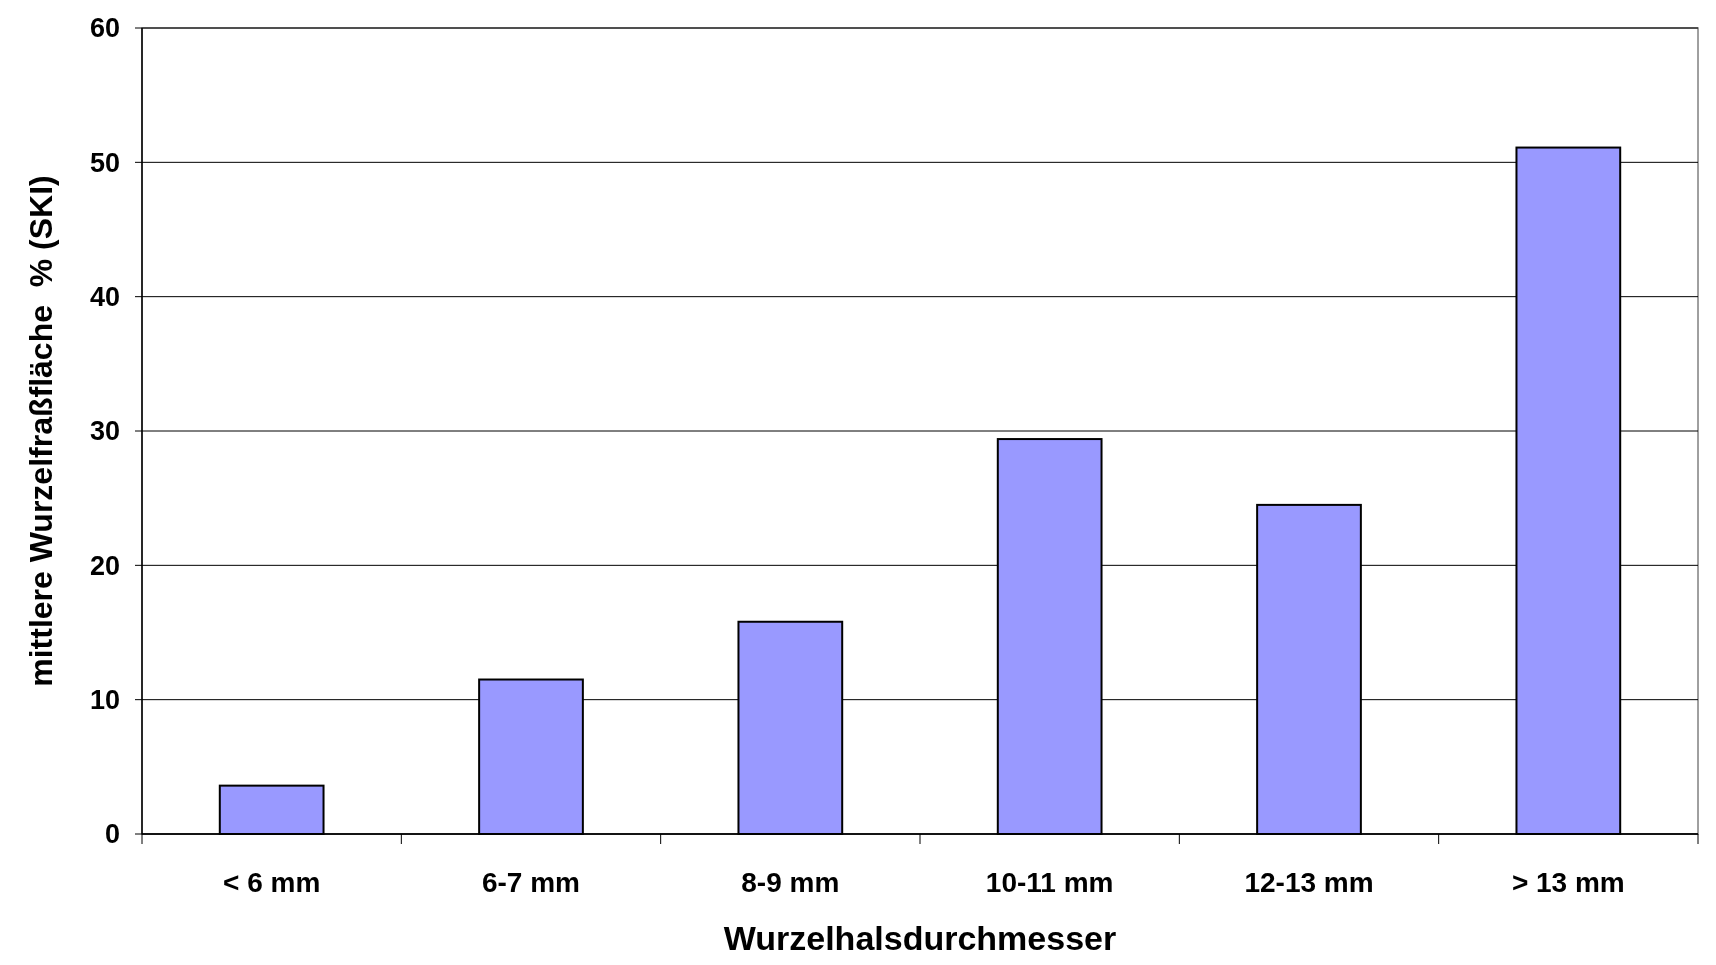 This screenshot has width=1716, height=965. I want to click on y-tick-label: 30, so click(104, 431).